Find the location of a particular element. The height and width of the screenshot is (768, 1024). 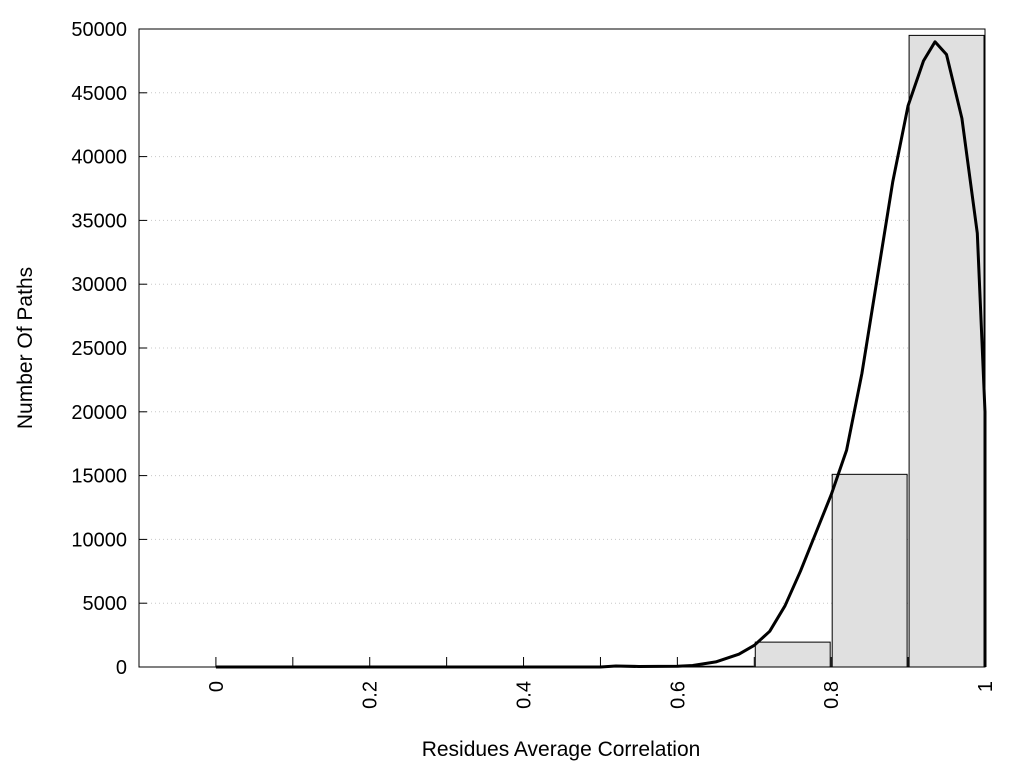

y-tick-label: 40000 is located at coordinates (99, 158).